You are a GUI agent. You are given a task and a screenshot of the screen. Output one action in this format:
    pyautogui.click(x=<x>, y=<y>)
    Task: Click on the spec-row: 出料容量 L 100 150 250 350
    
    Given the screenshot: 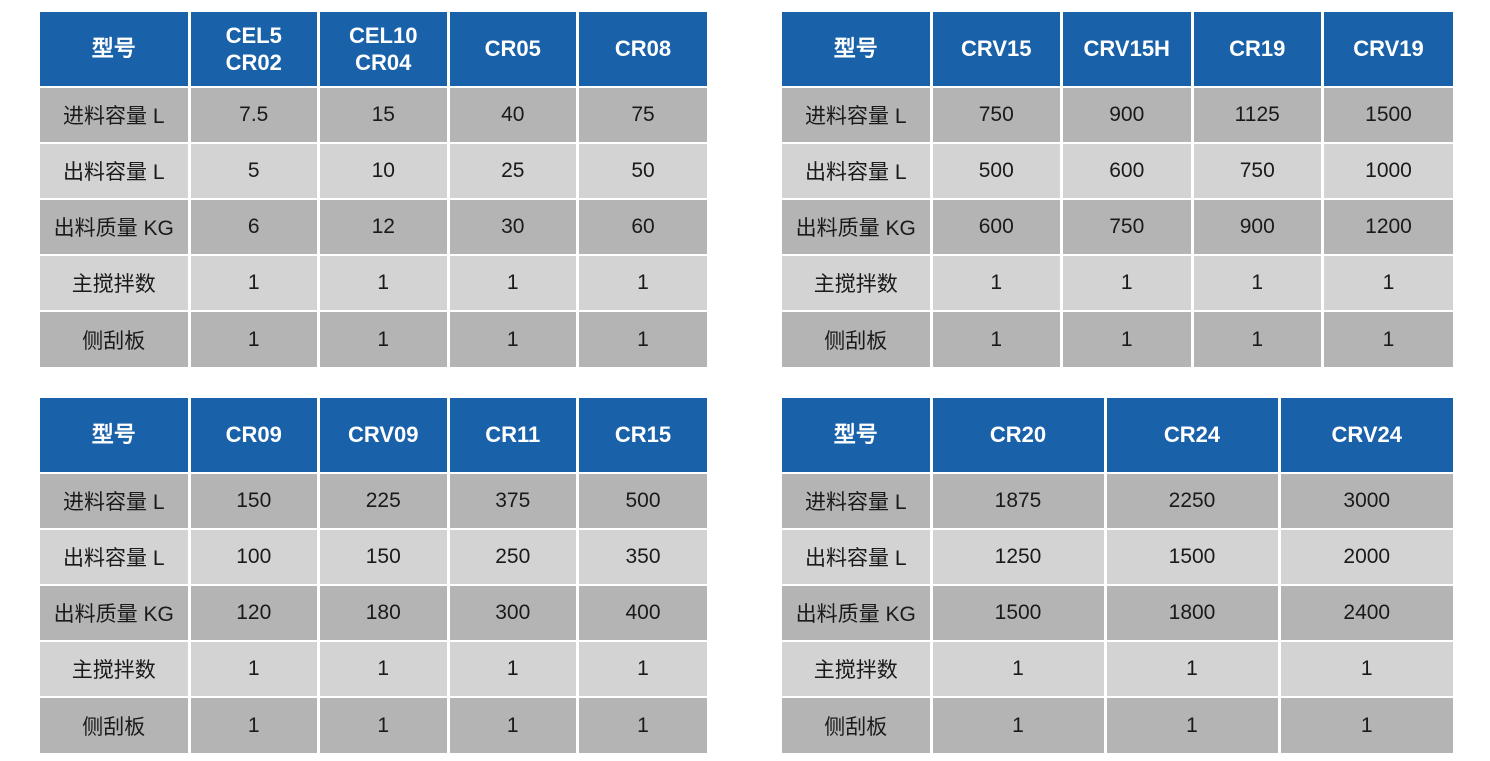 What is the action you would take?
    pyautogui.click(x=373, y=556)
    